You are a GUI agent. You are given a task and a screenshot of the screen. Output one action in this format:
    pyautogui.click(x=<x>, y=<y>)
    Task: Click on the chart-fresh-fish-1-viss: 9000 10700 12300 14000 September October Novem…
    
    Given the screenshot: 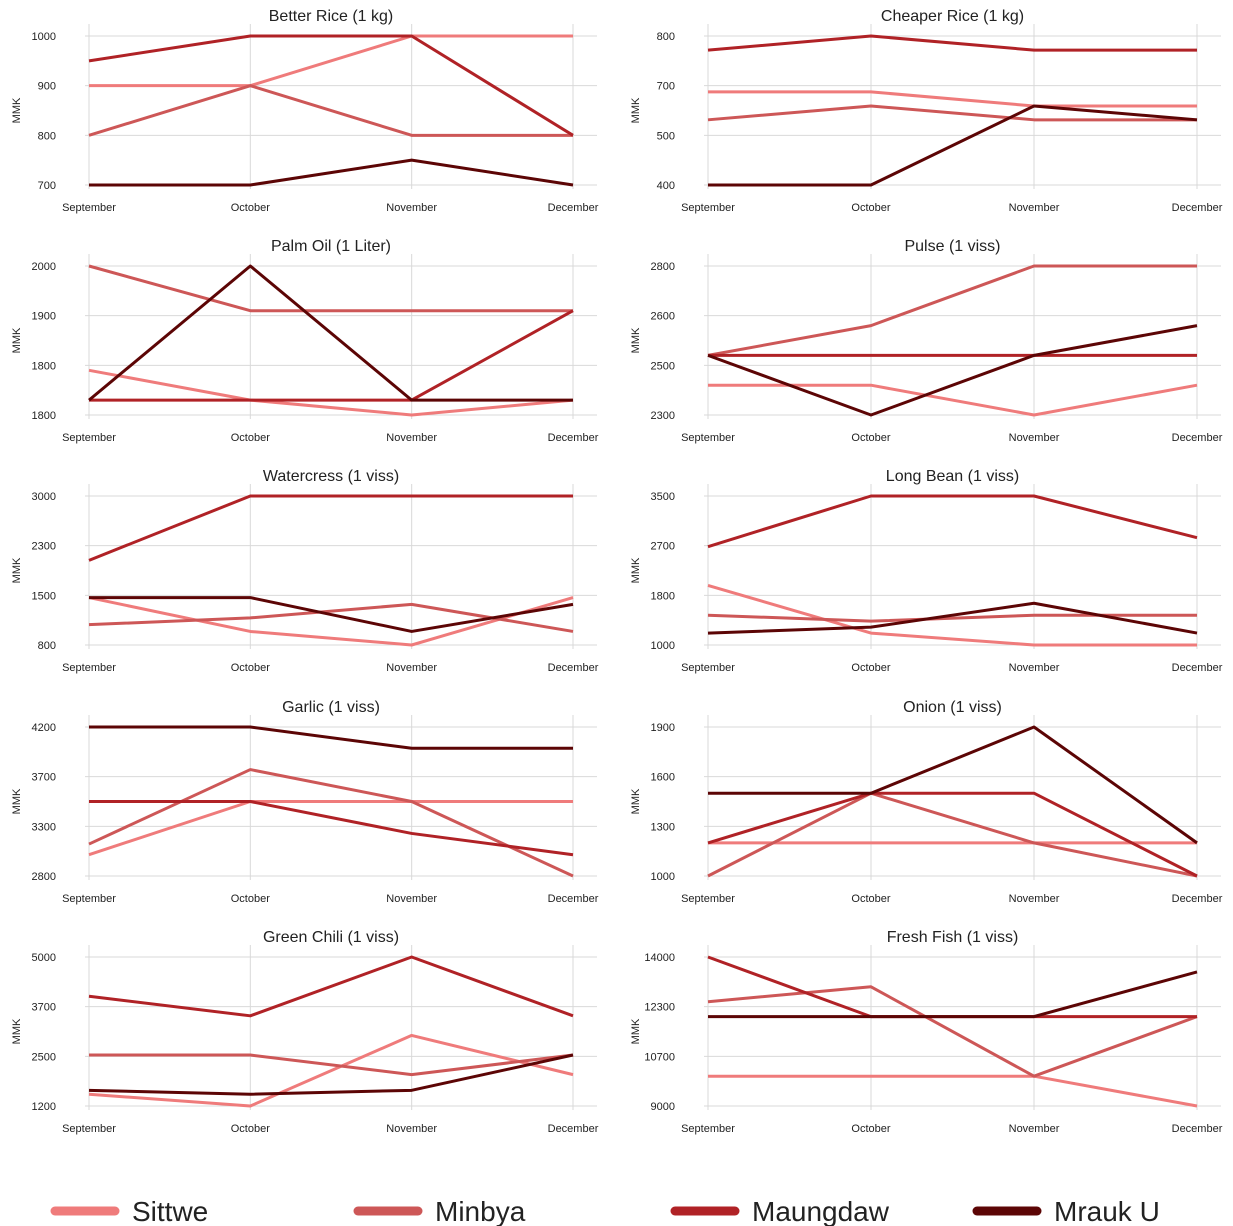 What is the action you would take?
    pyautogui.click(x=926, y=1032)
    